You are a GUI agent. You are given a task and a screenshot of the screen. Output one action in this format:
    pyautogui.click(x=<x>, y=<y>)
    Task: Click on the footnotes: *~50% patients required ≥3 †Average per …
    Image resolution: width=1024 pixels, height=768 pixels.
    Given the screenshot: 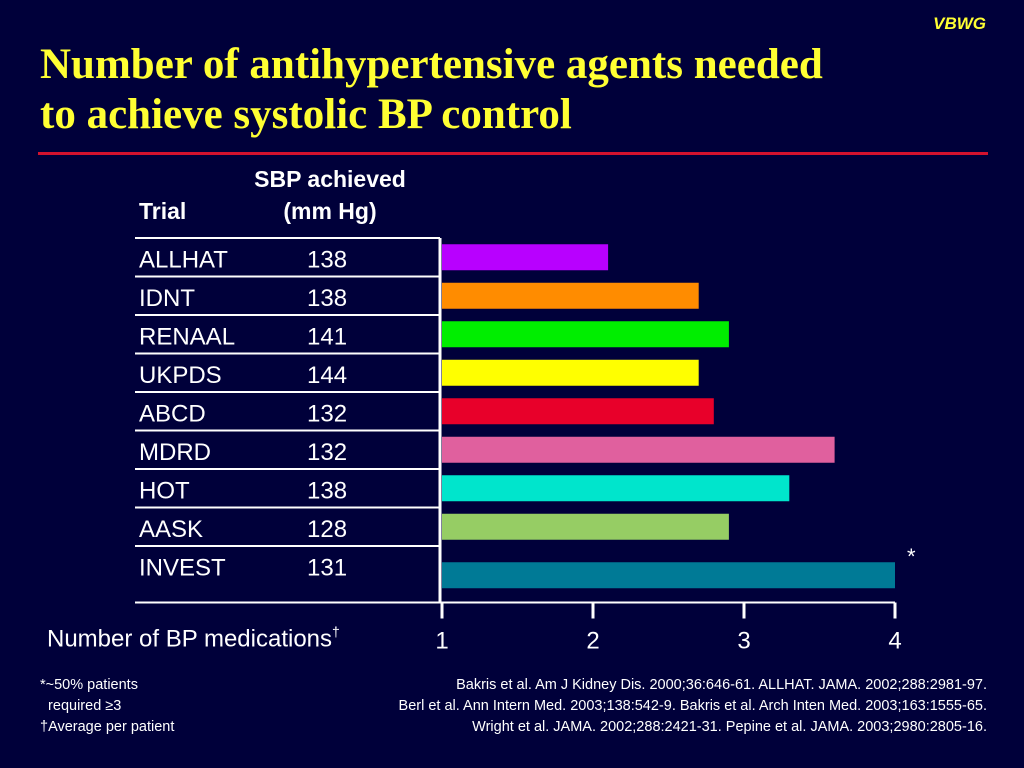 What is the action you would take?
    pyautogui.click(x=107, y=706)
    